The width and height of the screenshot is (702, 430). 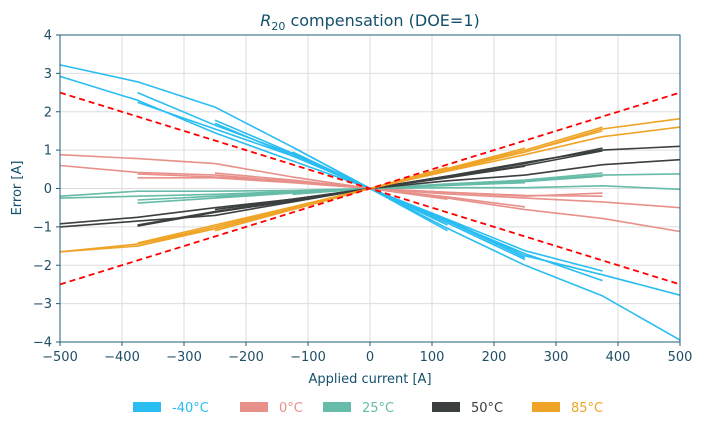 I want to click on x-tick-label-8: 300, so click(x=556, y=357).